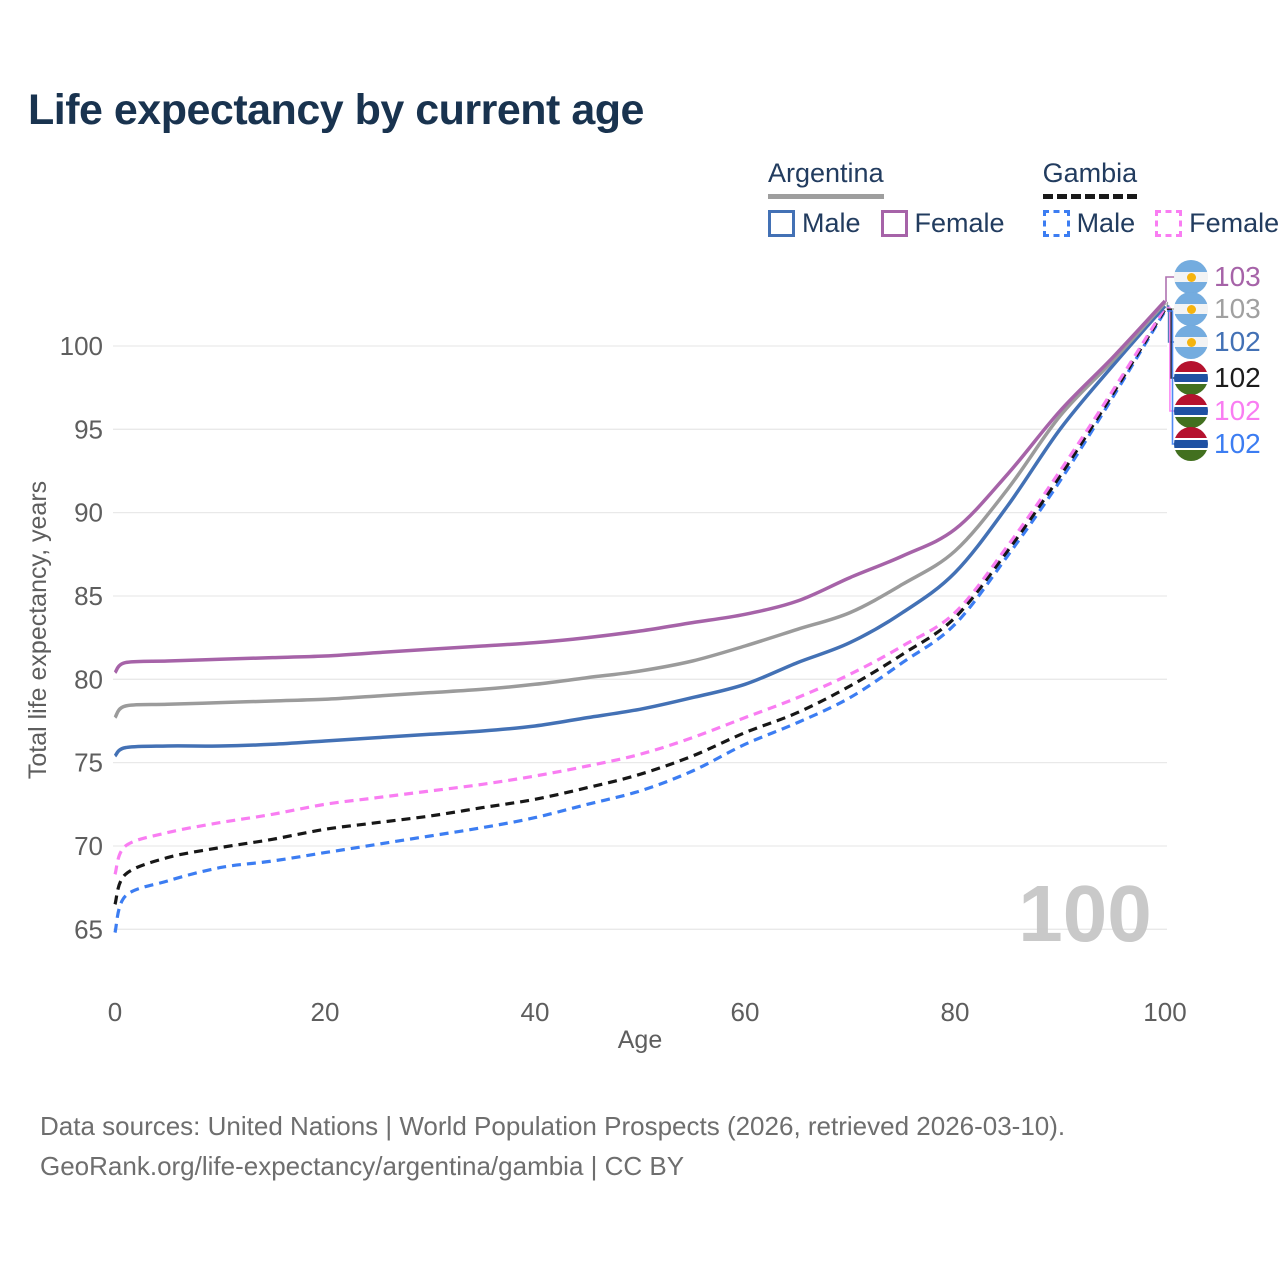 This screenshot has height=1280, width=1280. I want to click on argentina-male-swatch, so click(781, 223).